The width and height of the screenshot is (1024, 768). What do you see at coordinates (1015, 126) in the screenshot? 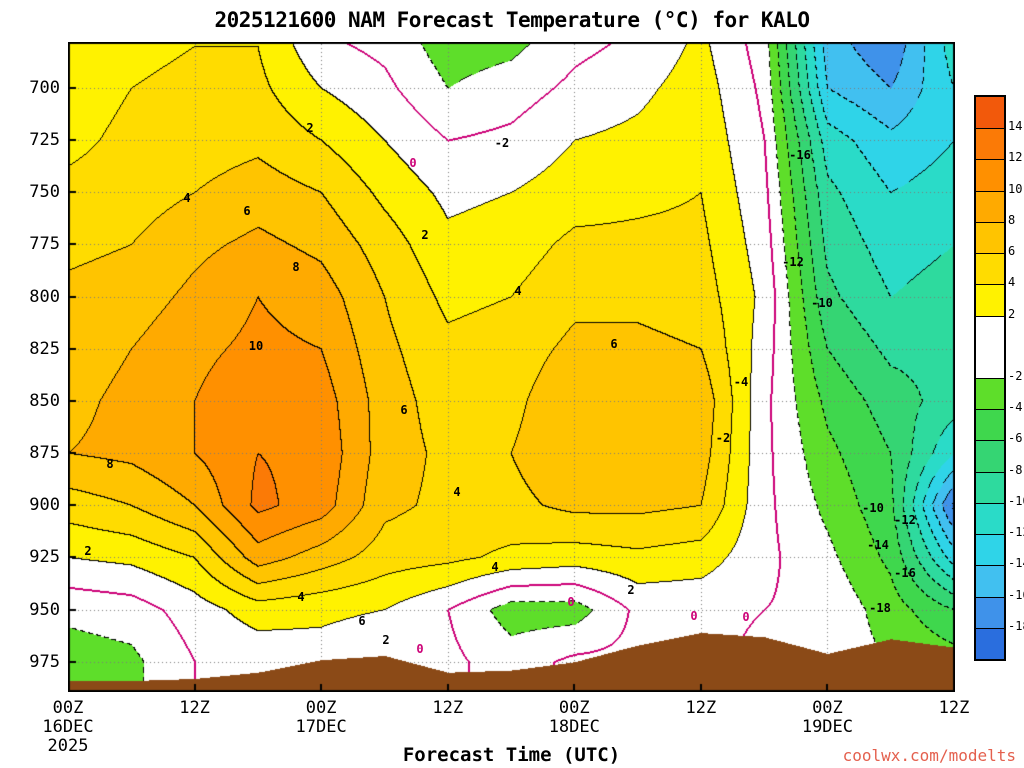
I see `colorbar-tick-label: 14` at bounding box center [1015, 126].